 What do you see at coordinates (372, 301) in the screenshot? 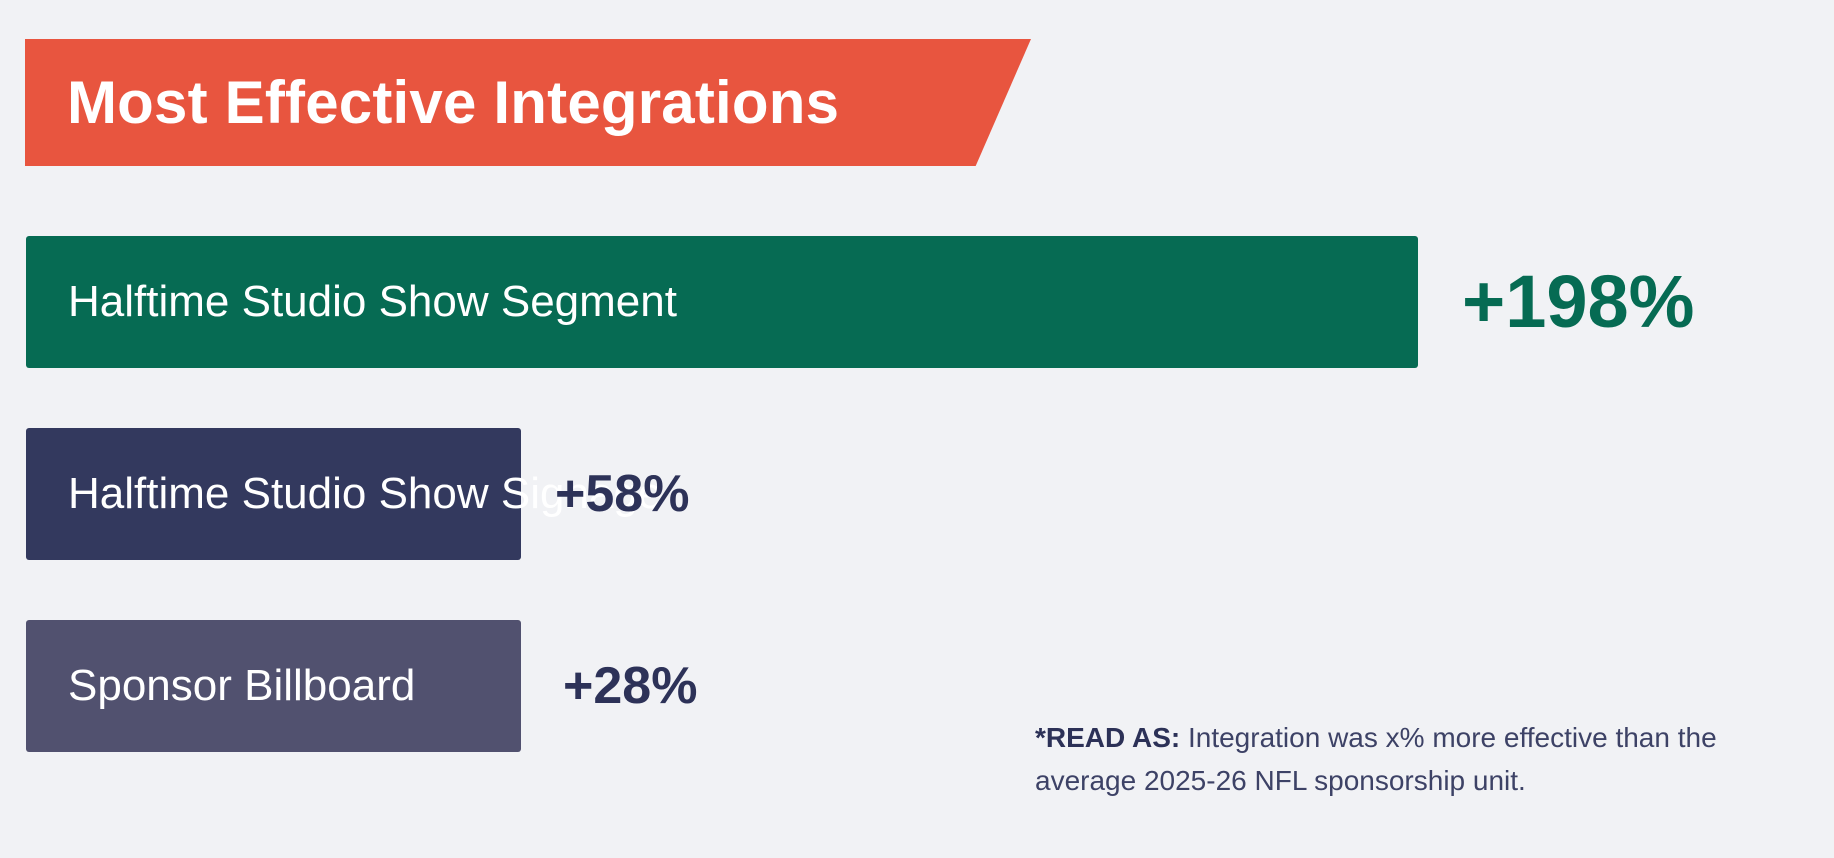
I see `bar-category-label: Halftime Studio Show Segment` at bounding box center [372, 301].